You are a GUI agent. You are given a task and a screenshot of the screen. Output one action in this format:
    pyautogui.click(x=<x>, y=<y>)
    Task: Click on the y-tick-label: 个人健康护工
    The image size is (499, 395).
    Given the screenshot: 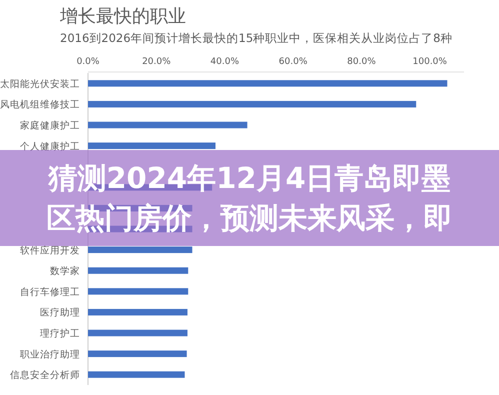 What is the action you would take?
    pyautogui.click(x=50, y=146)
    